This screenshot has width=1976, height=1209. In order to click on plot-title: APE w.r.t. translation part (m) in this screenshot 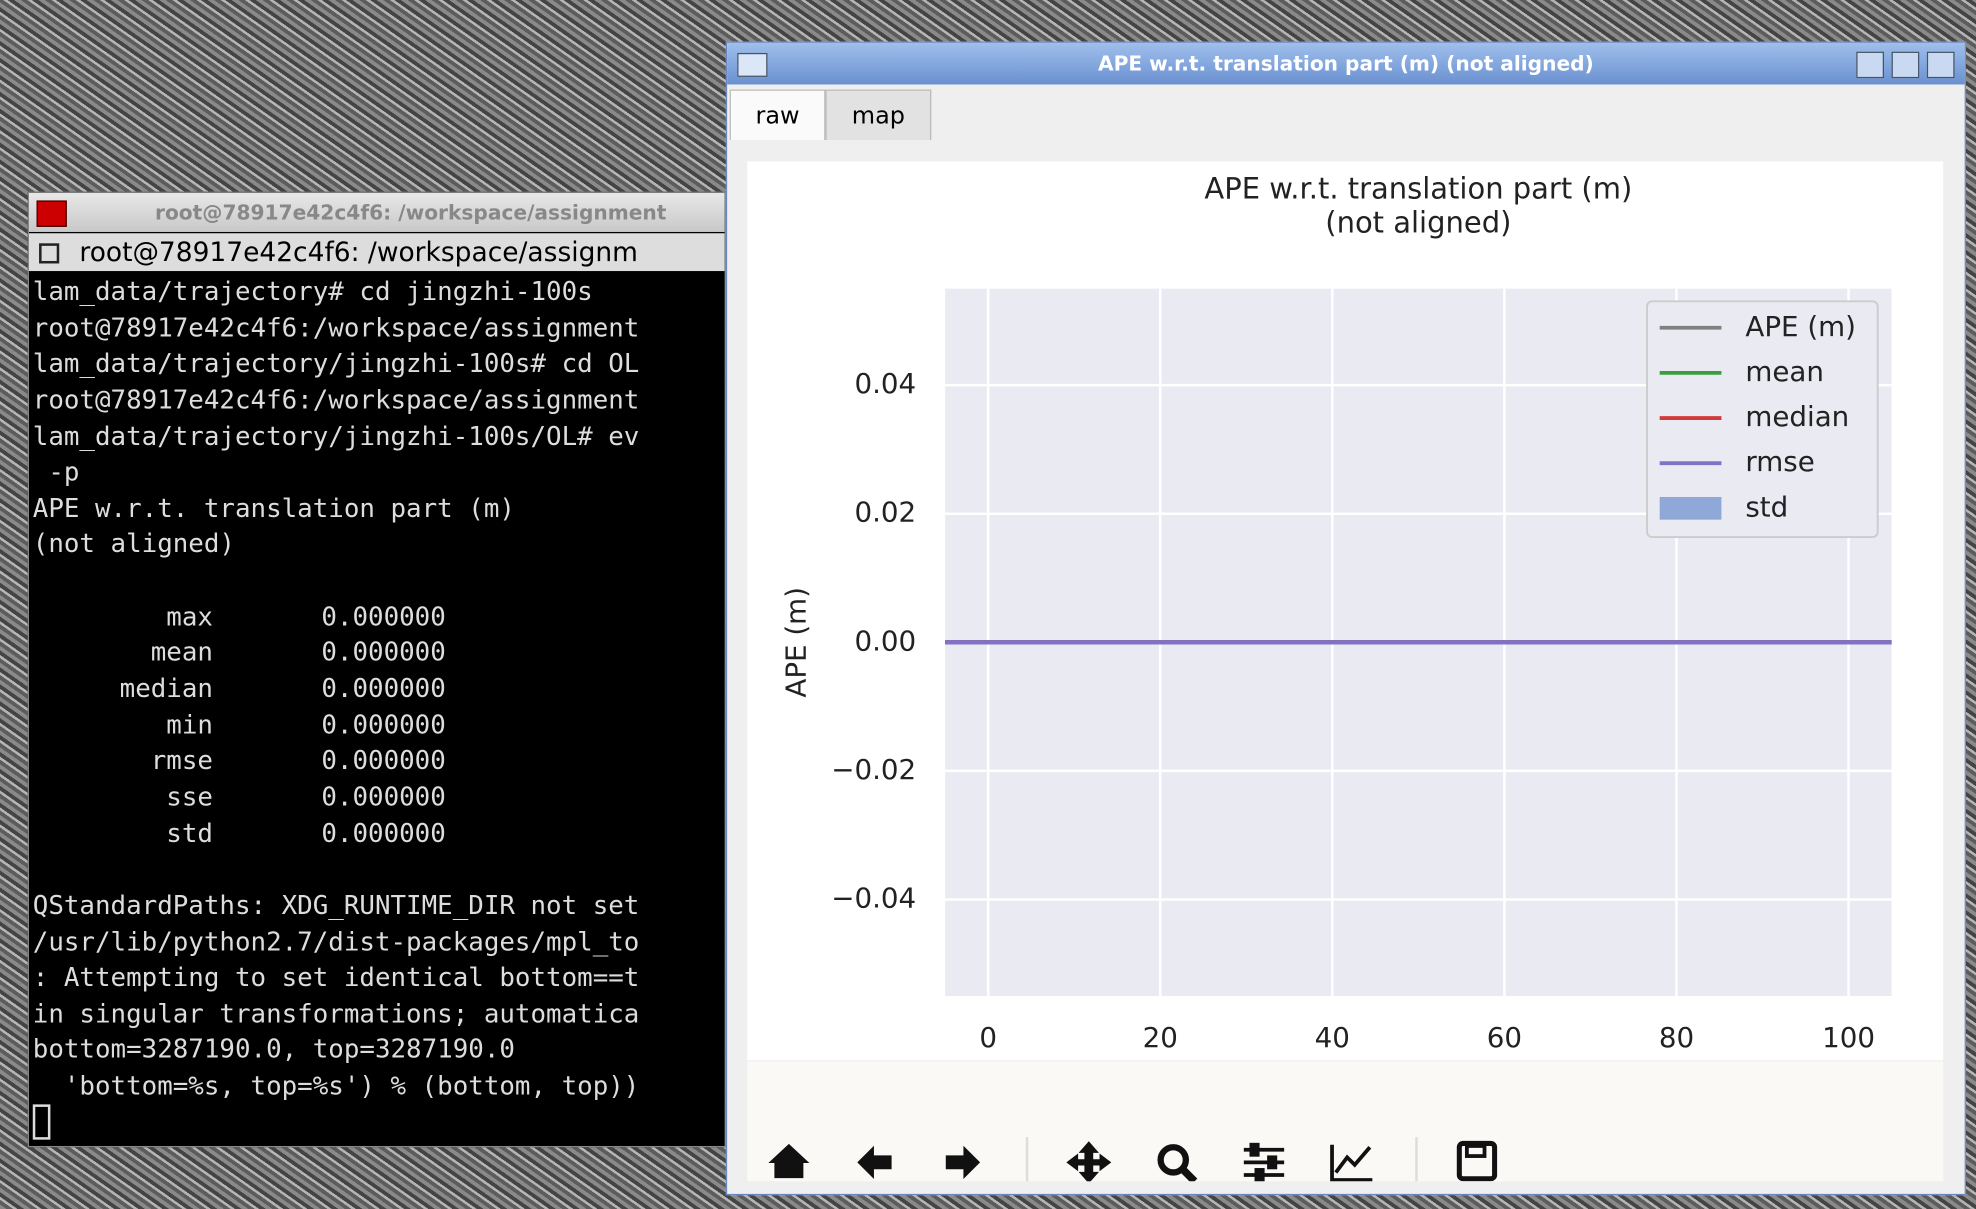, I will do `click(1418, 188)`.